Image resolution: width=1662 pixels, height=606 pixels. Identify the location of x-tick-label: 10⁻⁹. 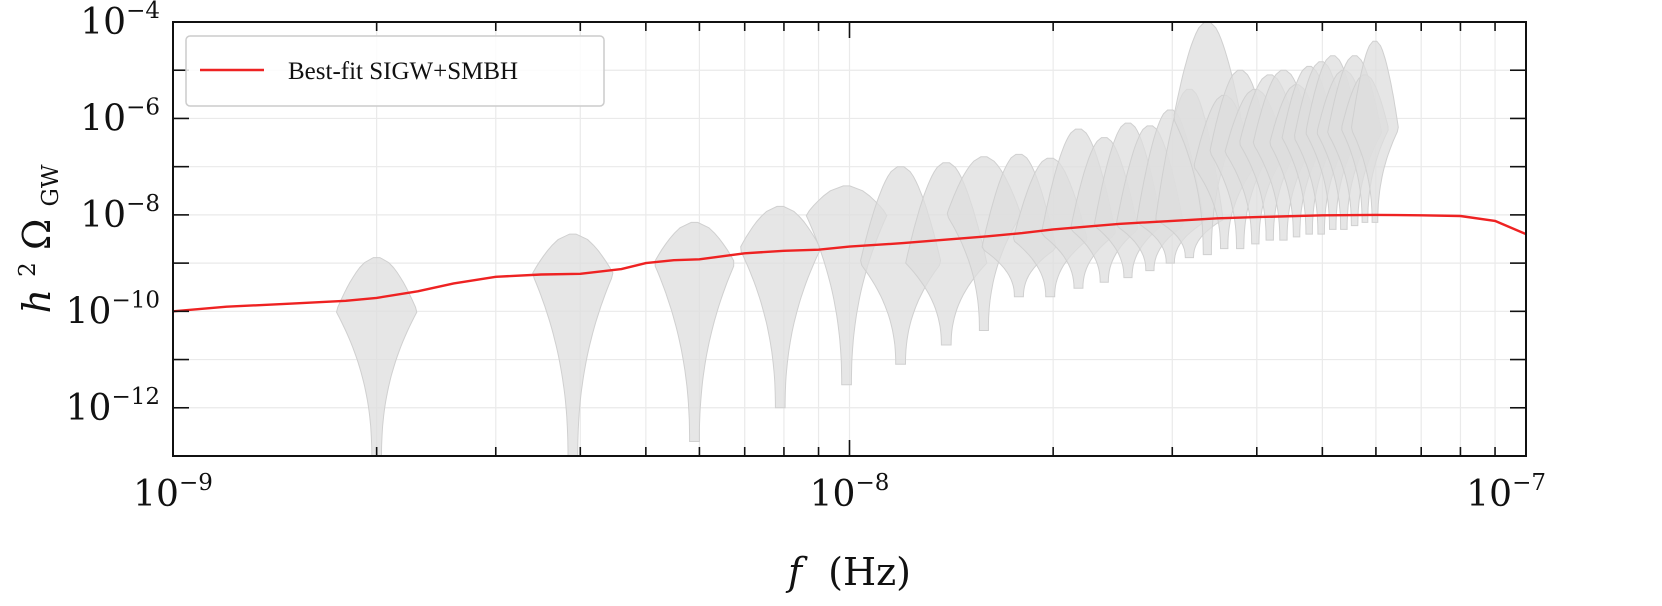
(173, 492).